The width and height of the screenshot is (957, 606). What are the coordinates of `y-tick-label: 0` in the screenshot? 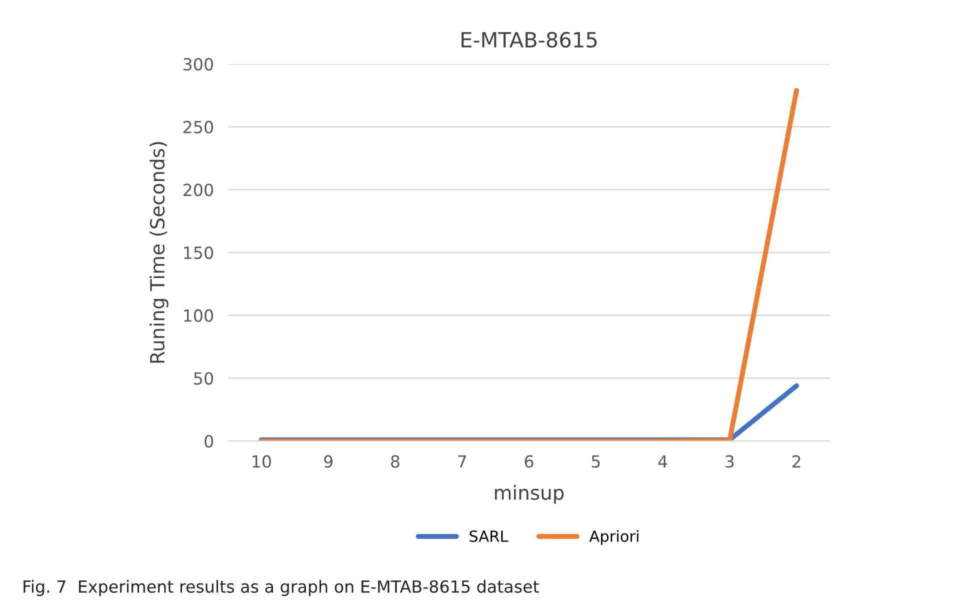 It's located at (209, 441).